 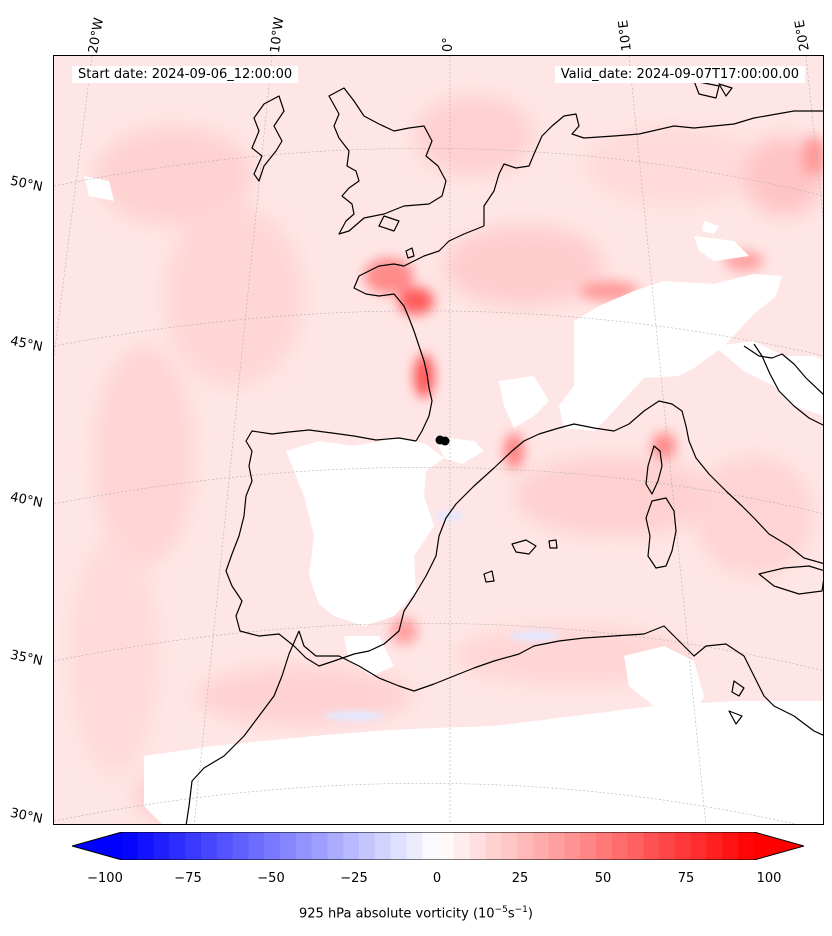 What do you see at coordinates (26, 344) in the screenshot?
I see `lat-label-45n: 45°N` at bounding box center [26, 344].